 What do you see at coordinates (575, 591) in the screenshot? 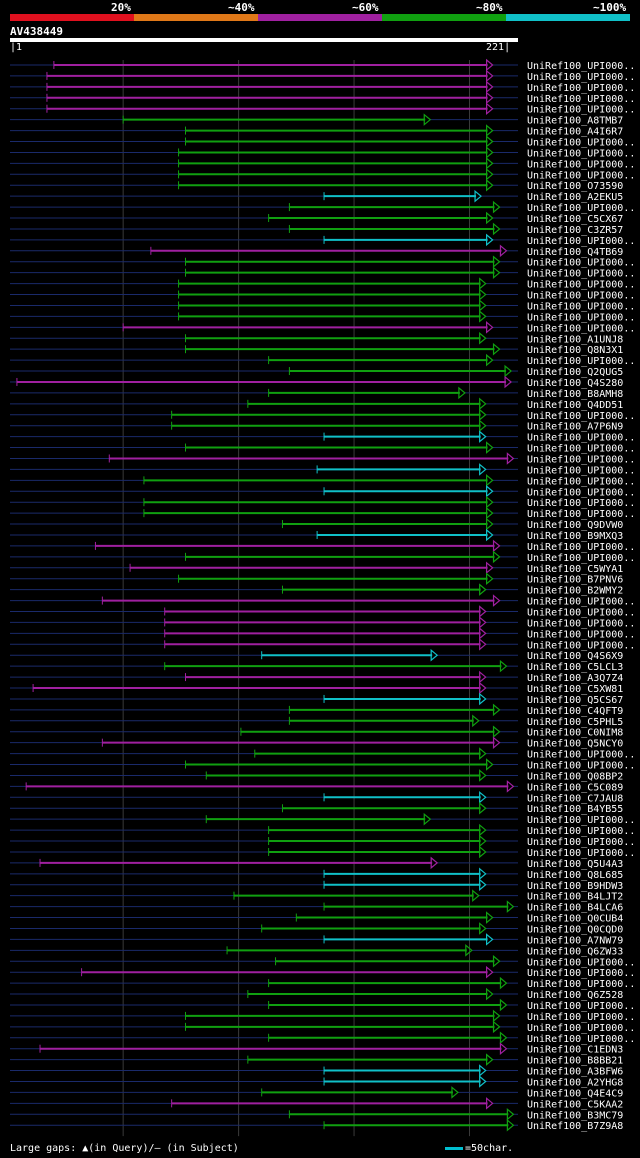
I see `hit-label: UniRef100_B2WMY2` at bounding box center [575, 591].